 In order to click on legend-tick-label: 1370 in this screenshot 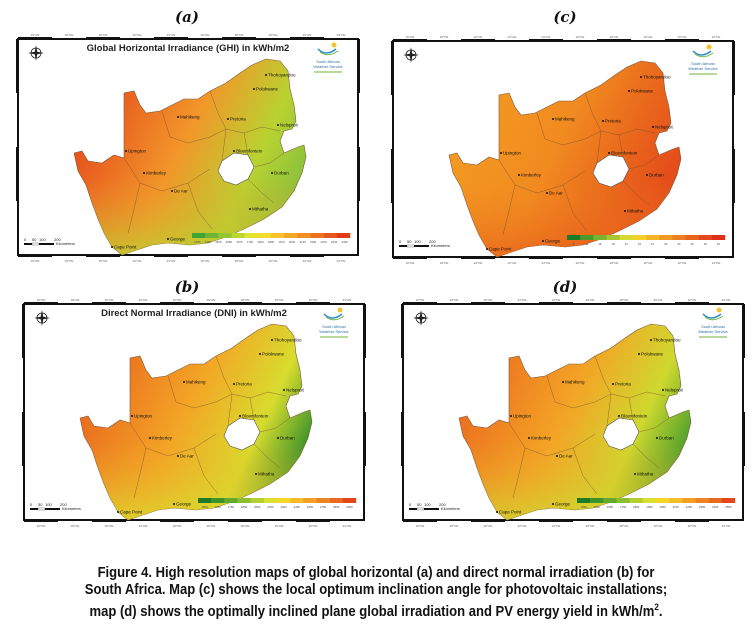, I will do `click(197, 242)`.